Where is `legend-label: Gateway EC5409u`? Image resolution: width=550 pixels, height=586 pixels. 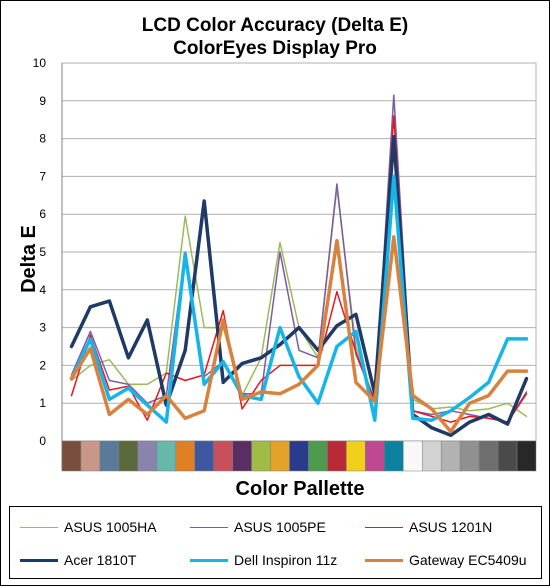
legend-label: Gateway EC5409u is located at coordinates (468, 560).